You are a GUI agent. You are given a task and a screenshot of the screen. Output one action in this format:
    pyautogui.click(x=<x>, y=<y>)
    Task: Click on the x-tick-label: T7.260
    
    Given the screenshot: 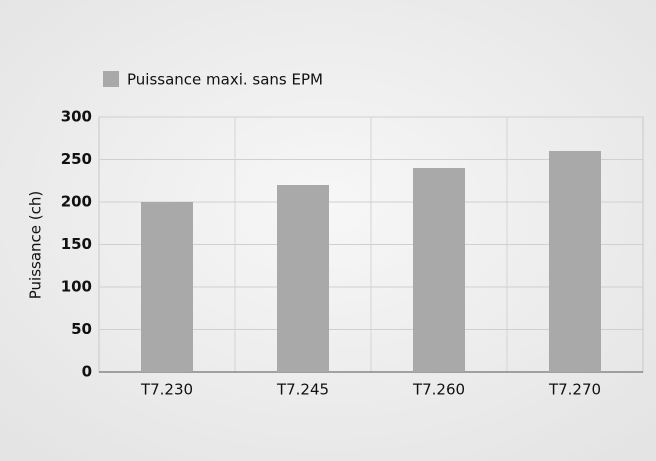 What is the action you would take?
    pyautogui.click(x=438, y=390)
    